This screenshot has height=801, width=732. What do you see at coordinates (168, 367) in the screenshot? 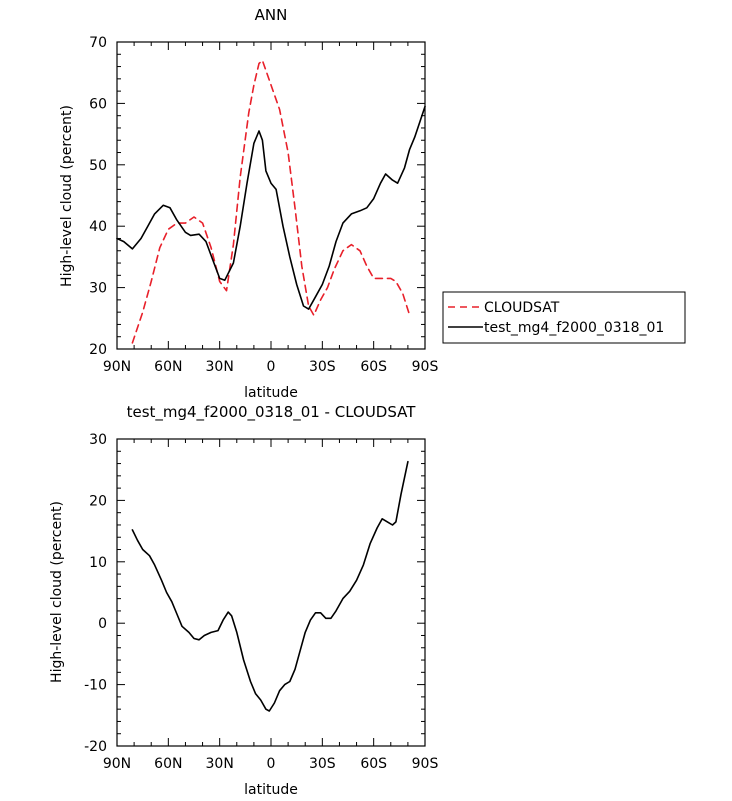
I see `top-xtick-label-1: 60N` at bounding box center [168, 367].